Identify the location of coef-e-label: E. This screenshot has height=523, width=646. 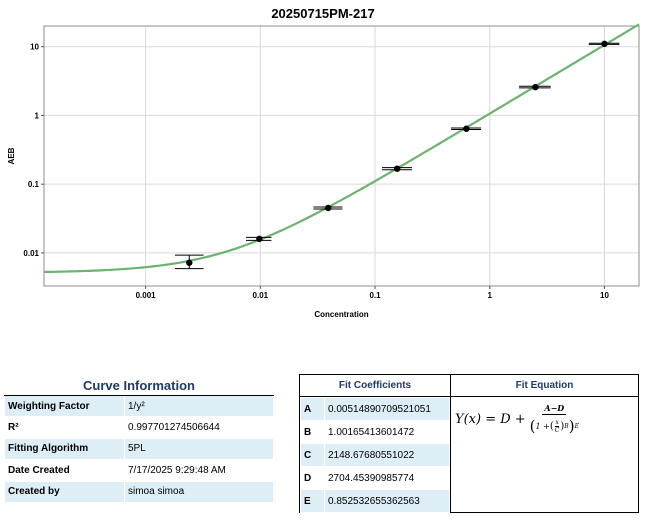
(312, 501).